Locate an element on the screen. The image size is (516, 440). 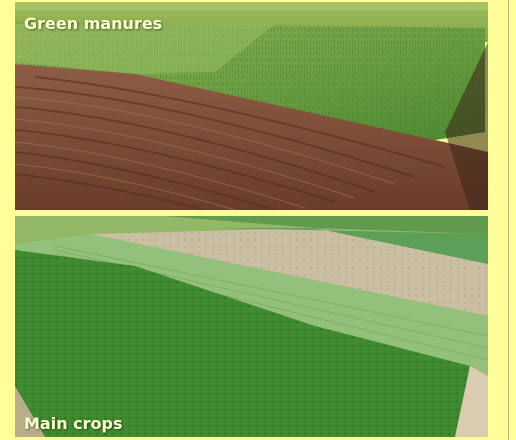
panel-caption-main-crops: Main crops is located at coordinates (73, 423).